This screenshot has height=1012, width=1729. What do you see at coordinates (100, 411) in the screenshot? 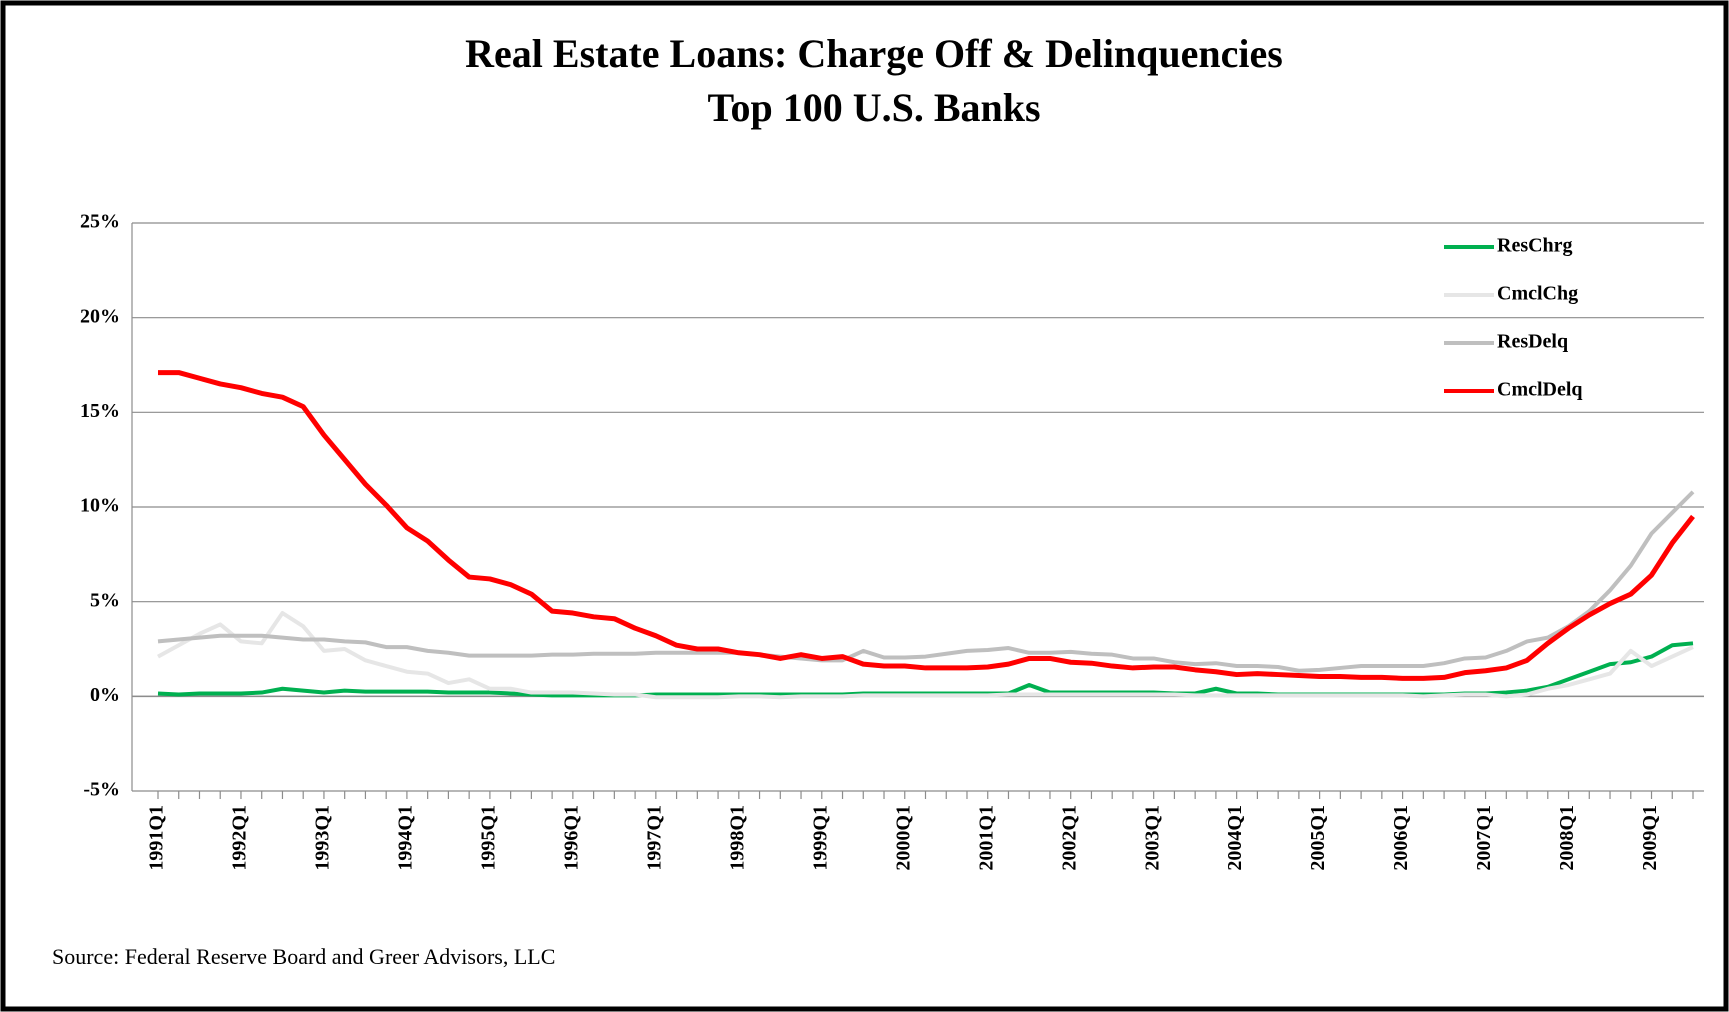
I see `y-tick-label: 15%` at bounding box center [100, 411].